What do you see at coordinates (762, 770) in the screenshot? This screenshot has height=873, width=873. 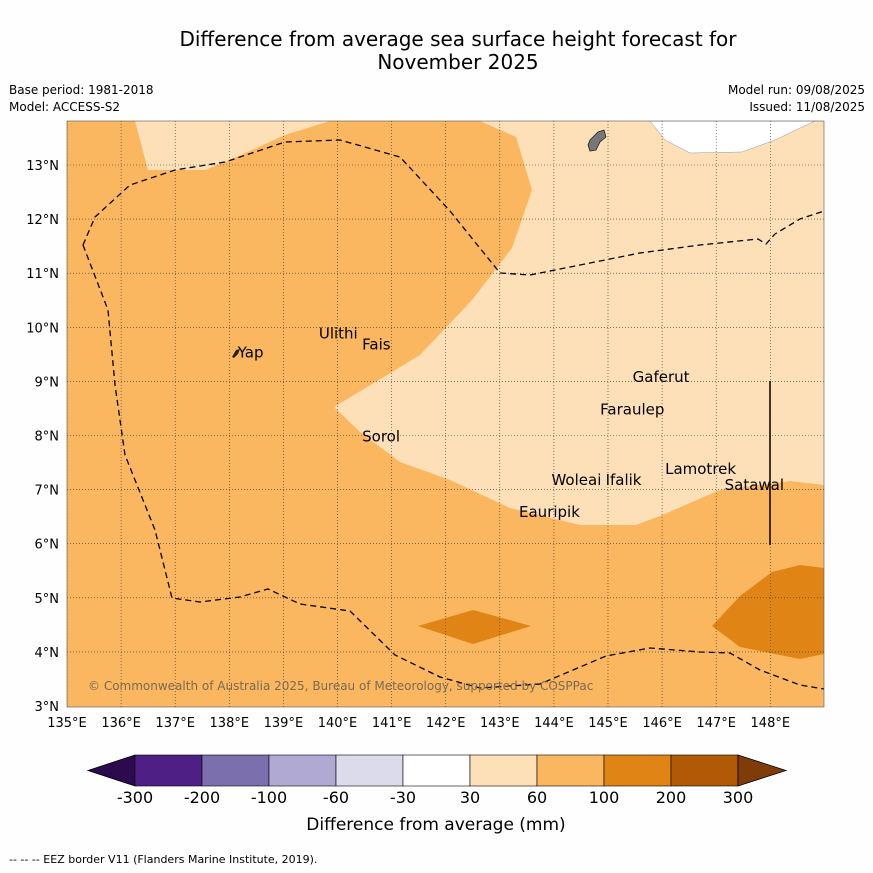 I see `colorbar-over-arrow` at bounding box center [762, 770].